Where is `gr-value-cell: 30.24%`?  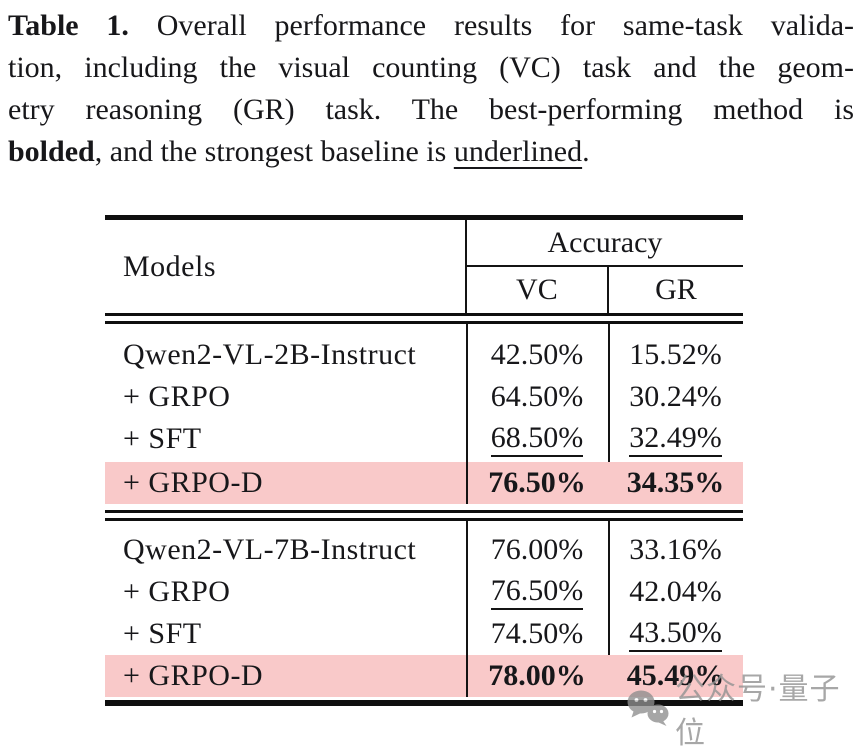
gr-value-cell: 30.24% is located at coordinates (675, 396).